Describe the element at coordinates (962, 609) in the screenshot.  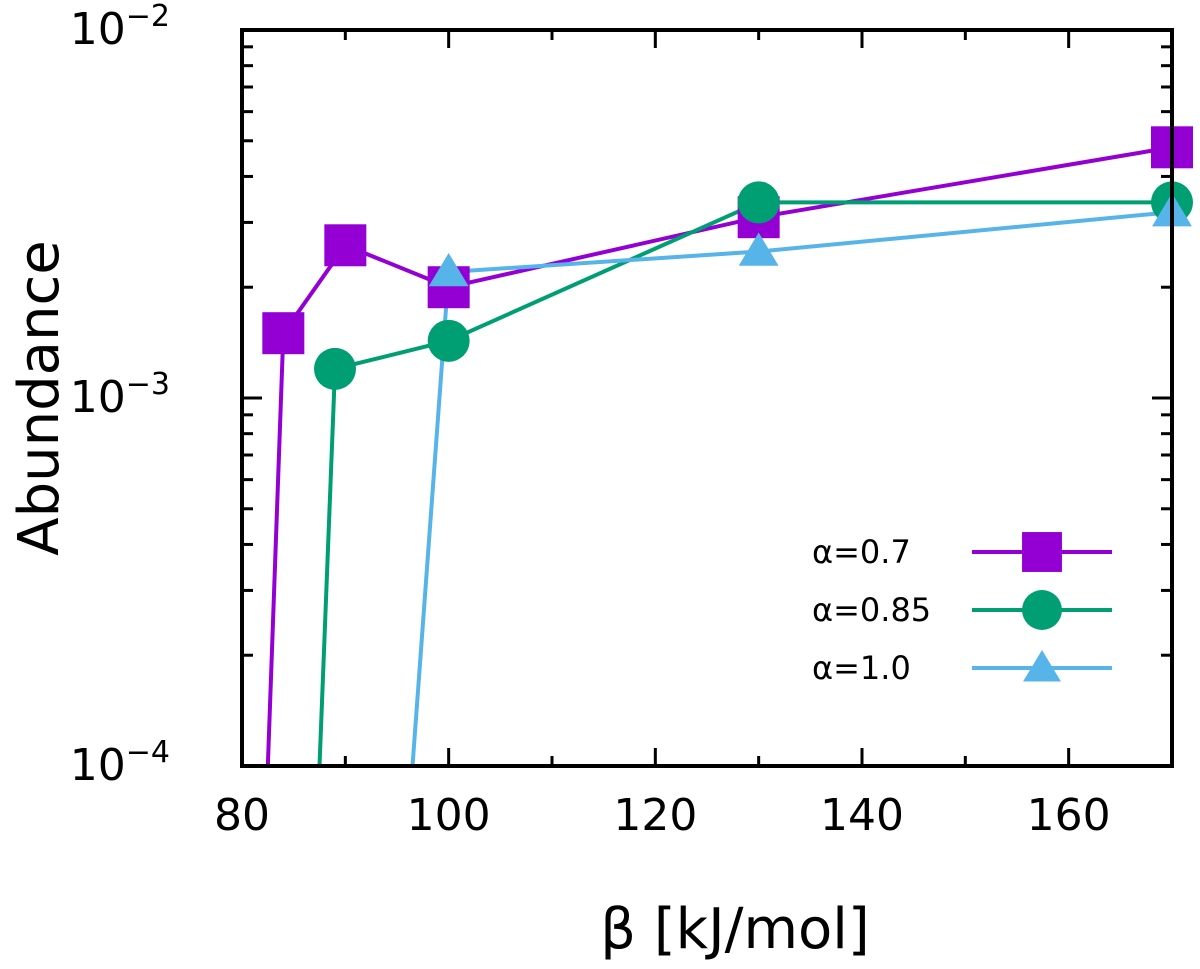
I see `legend: α=0.7 α=0.85 α=1.0` at that location.